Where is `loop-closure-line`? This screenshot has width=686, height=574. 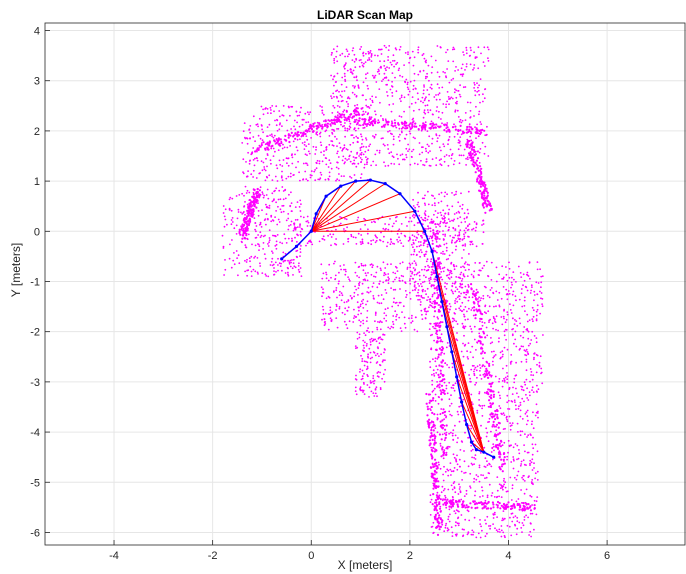
loop-closure-line is located at coordinates (473, 427).